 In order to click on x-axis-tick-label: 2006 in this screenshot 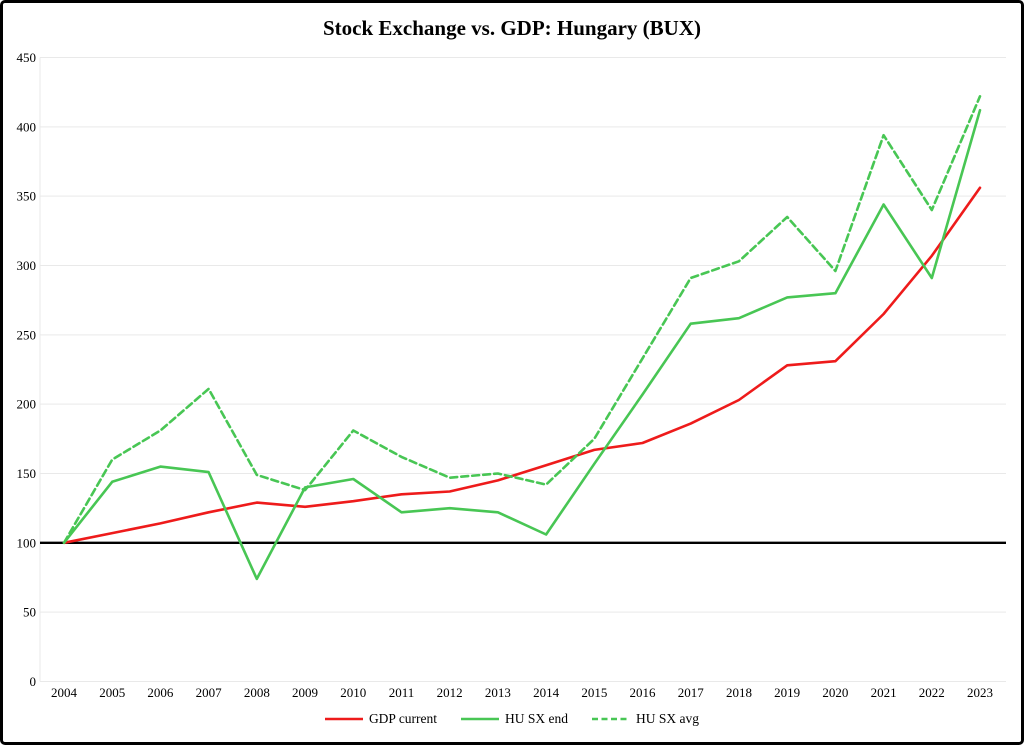, I will do `click(160, 692)`.